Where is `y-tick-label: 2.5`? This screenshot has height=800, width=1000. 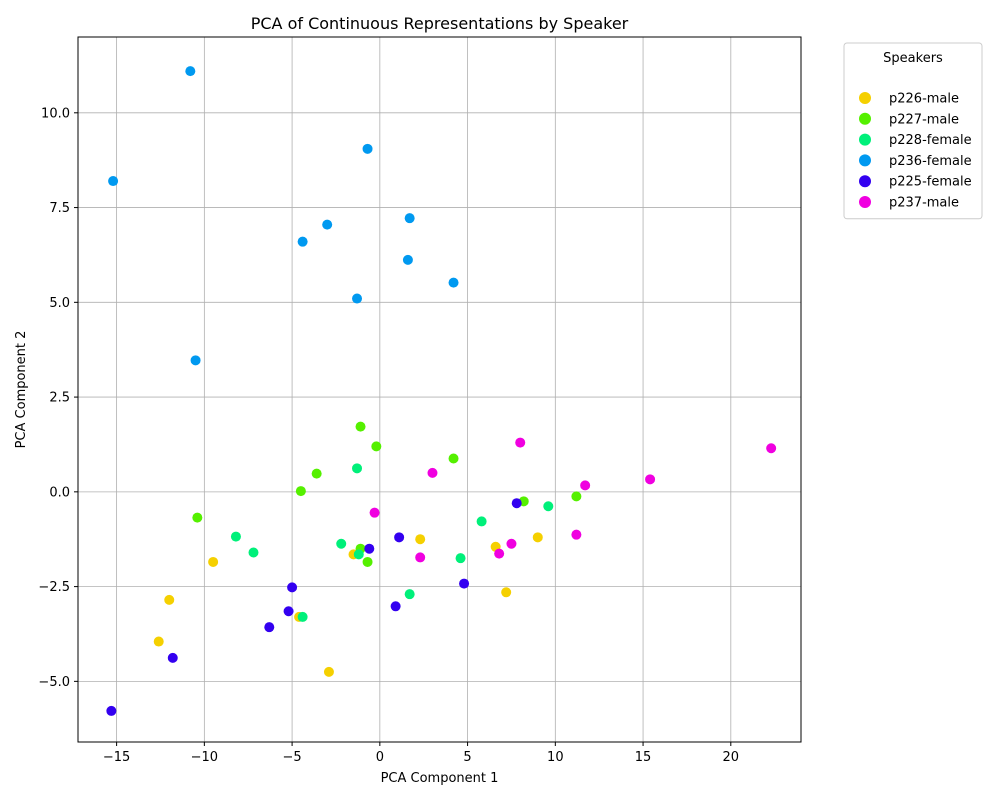 y-tick-label: 2.5 is located at coordinates (59, 398).